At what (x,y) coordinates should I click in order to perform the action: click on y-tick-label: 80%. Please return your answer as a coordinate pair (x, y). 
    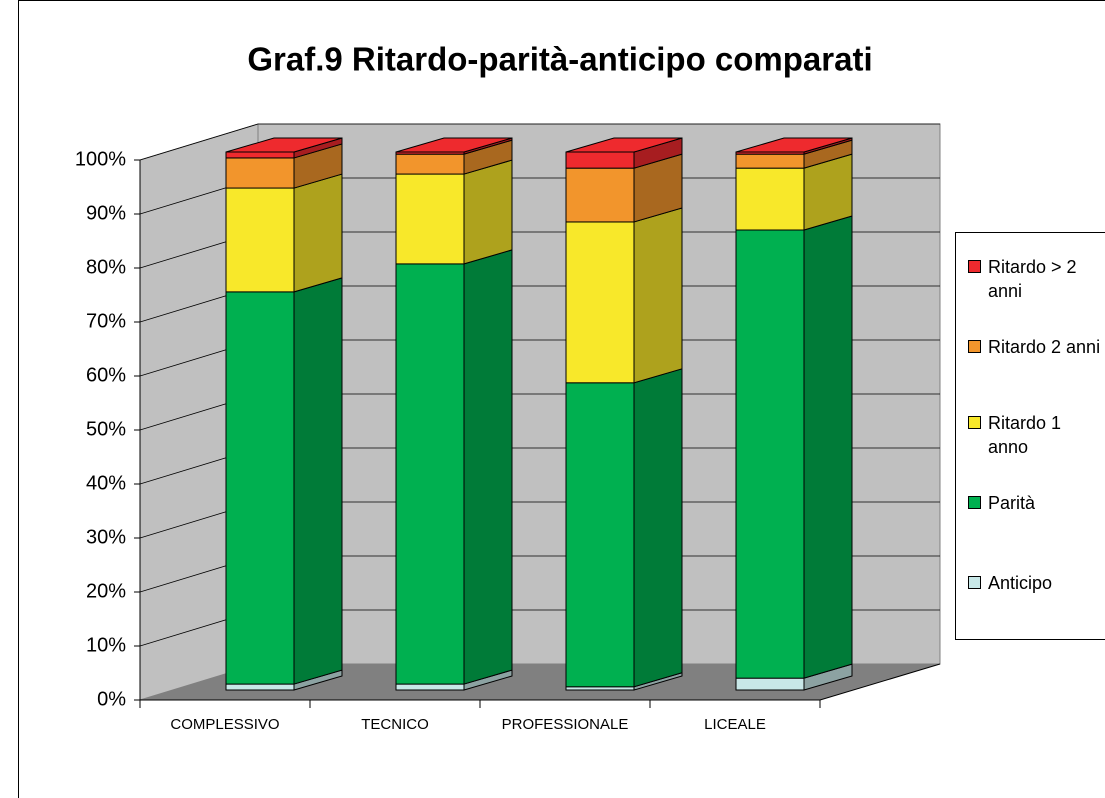
    Looking at the image, I should click on (106, 267).